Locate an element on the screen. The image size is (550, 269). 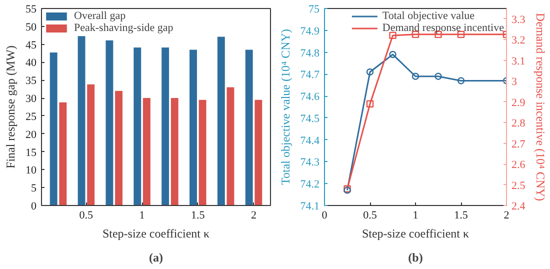
y2-axis-title: Demand response incentive (10⁴ CNY) is located at coordinates (540, 107).